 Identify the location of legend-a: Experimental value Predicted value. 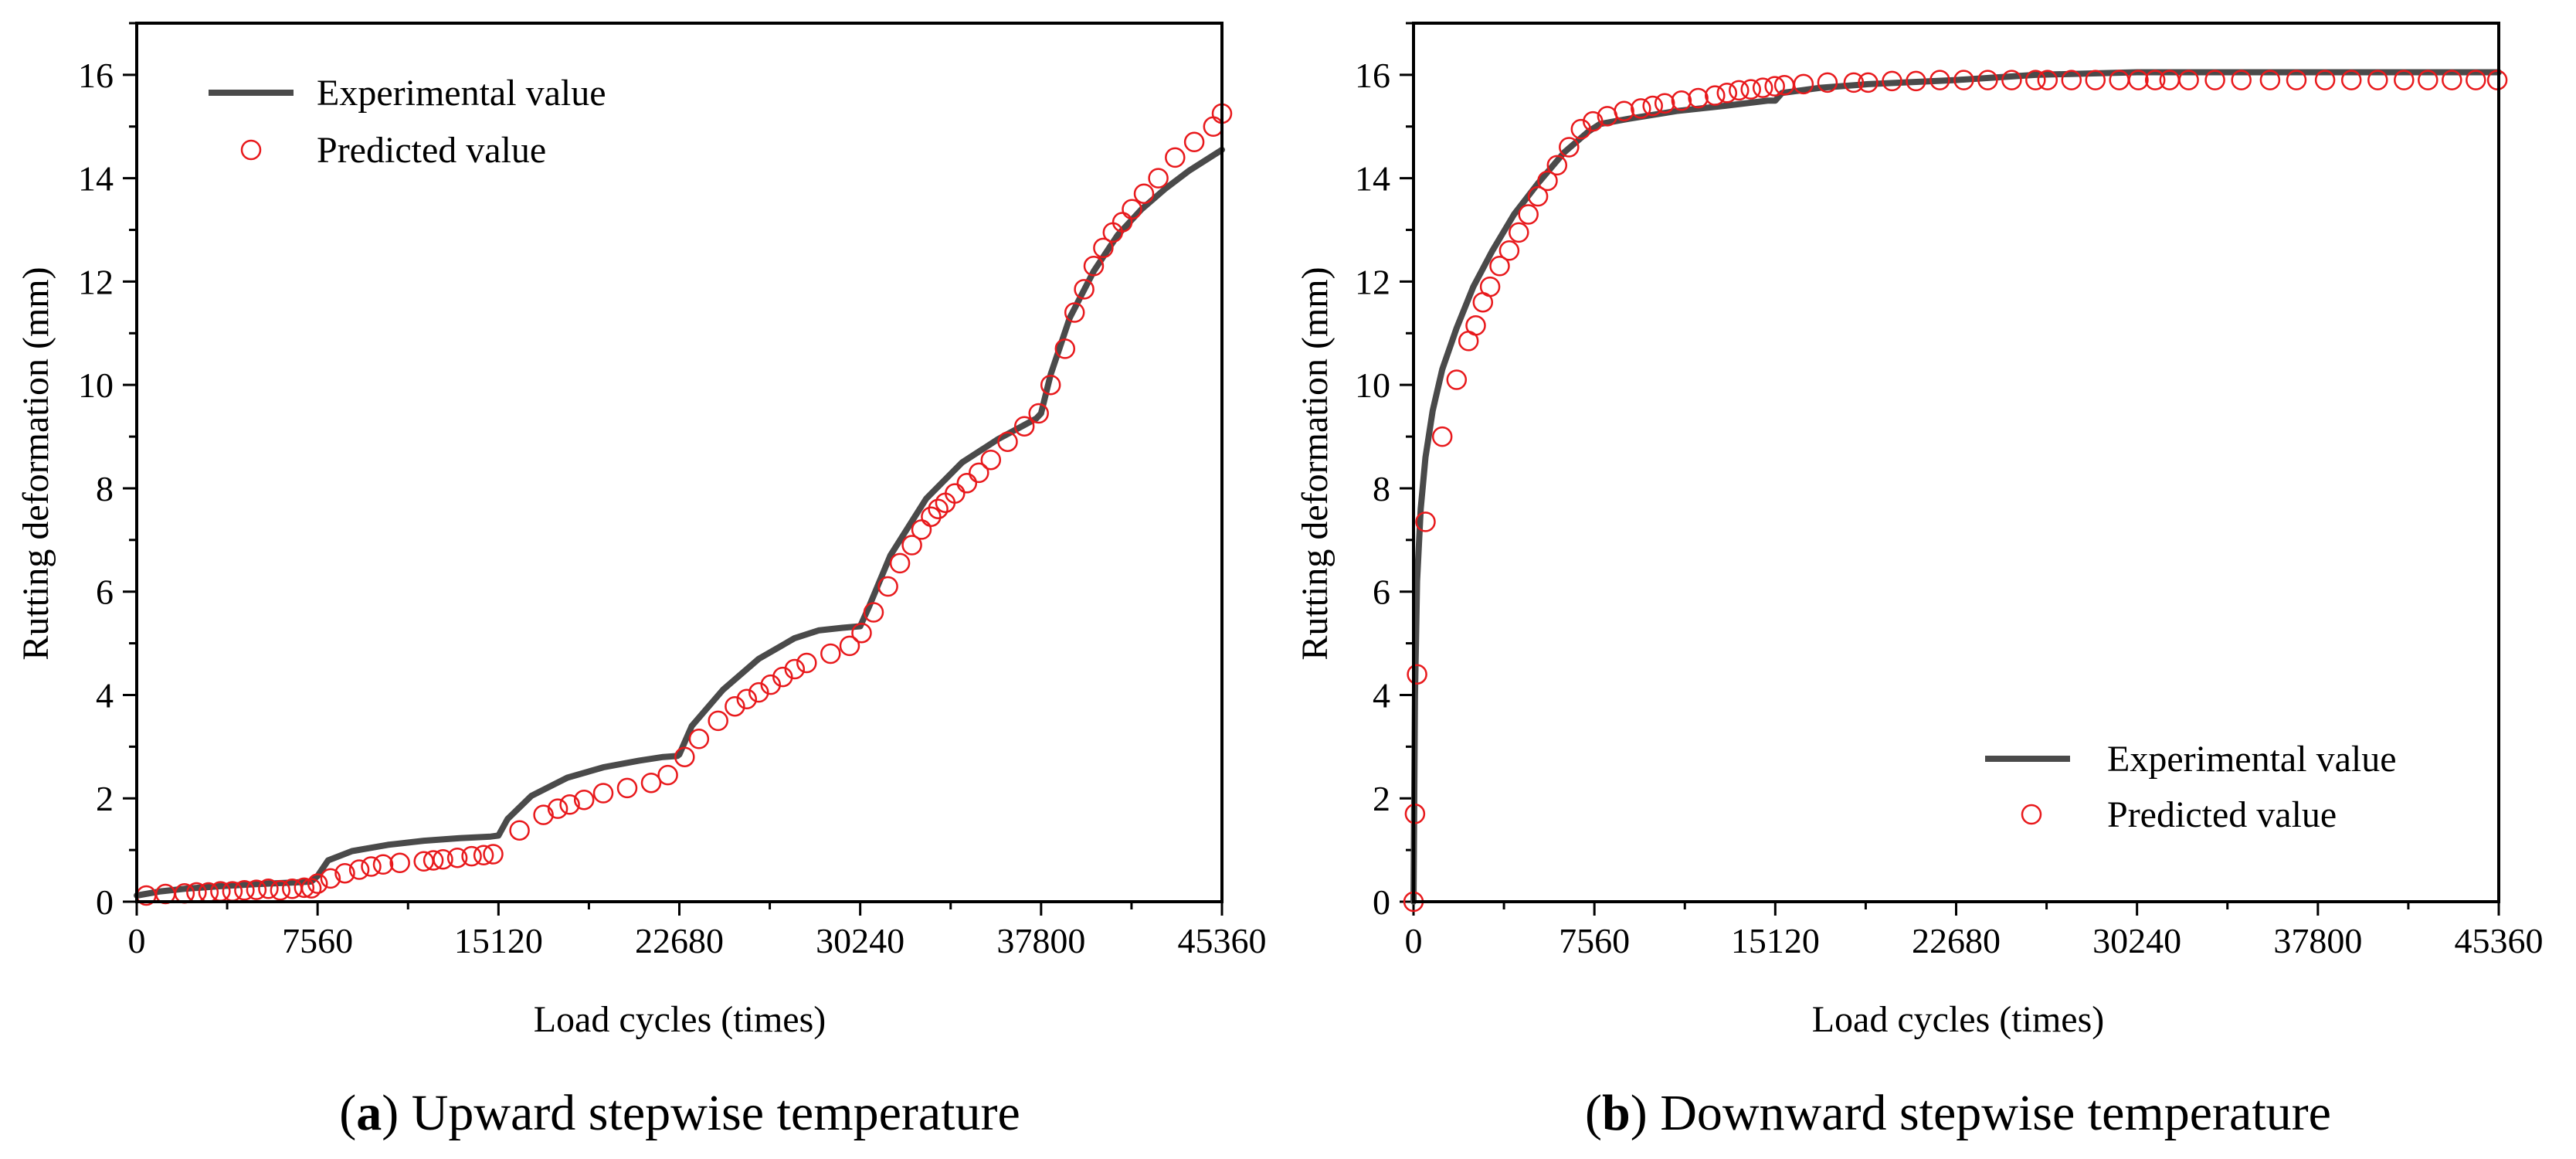
(408, 122).